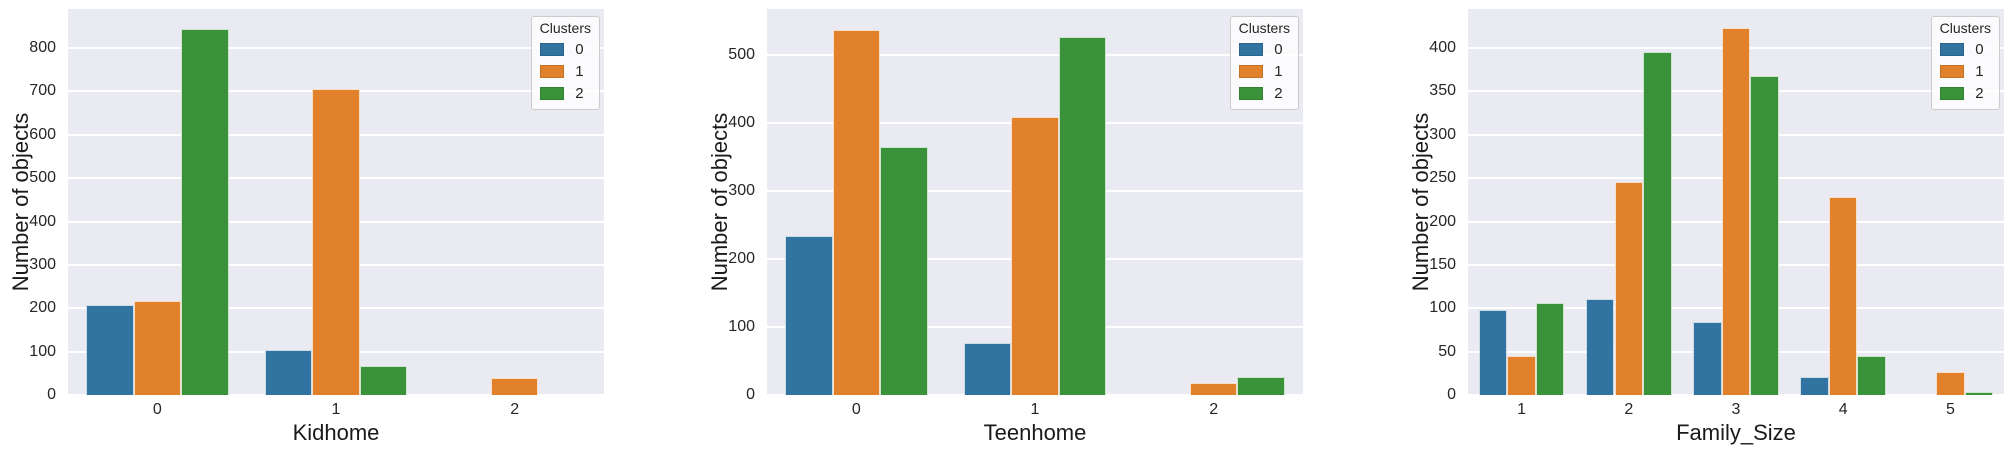 This screenshot has height=452, width=2014. Describe the element at coordinates (1736, 409) in the screenshot. I see `x-tick-label: 3` at that location.